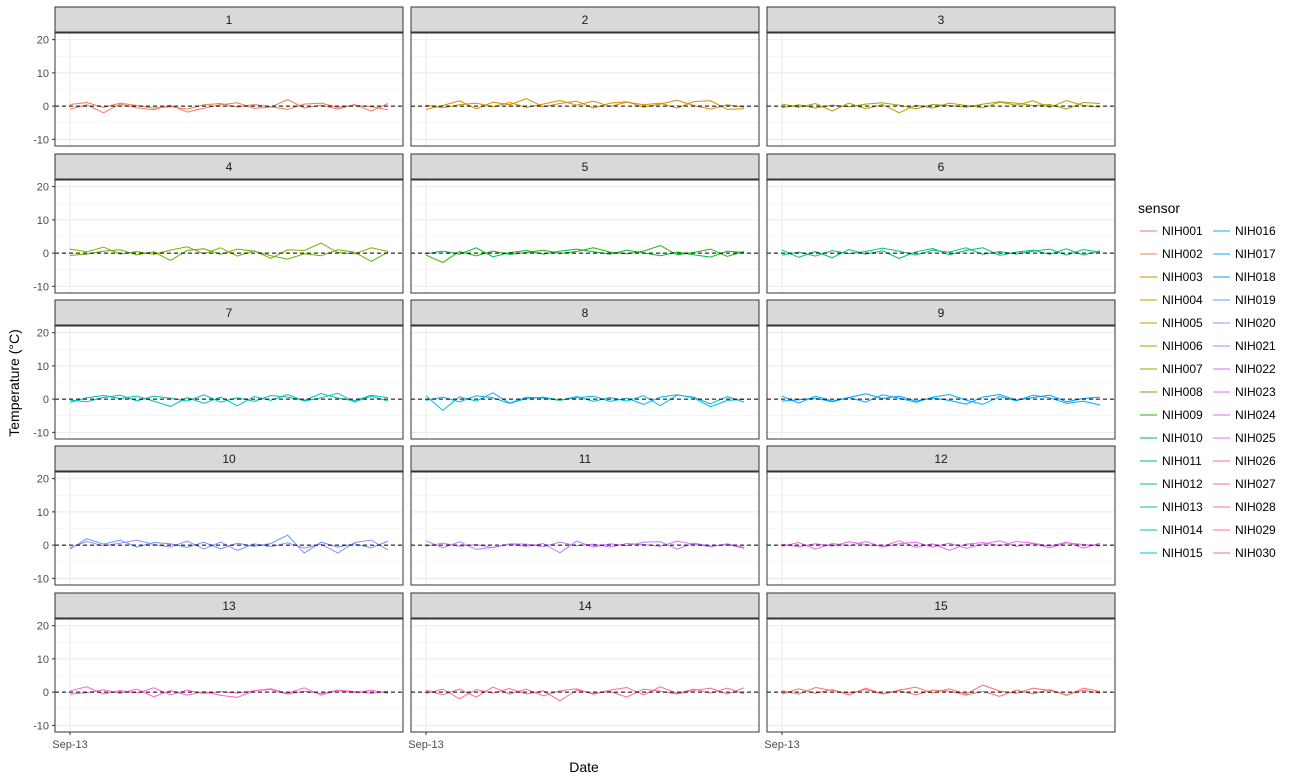 The height and width of the screenshot is (779, 1292). Describe the element at coordinates (229, 397) in the screenshot. I see `series-line-NIH013` at that location.